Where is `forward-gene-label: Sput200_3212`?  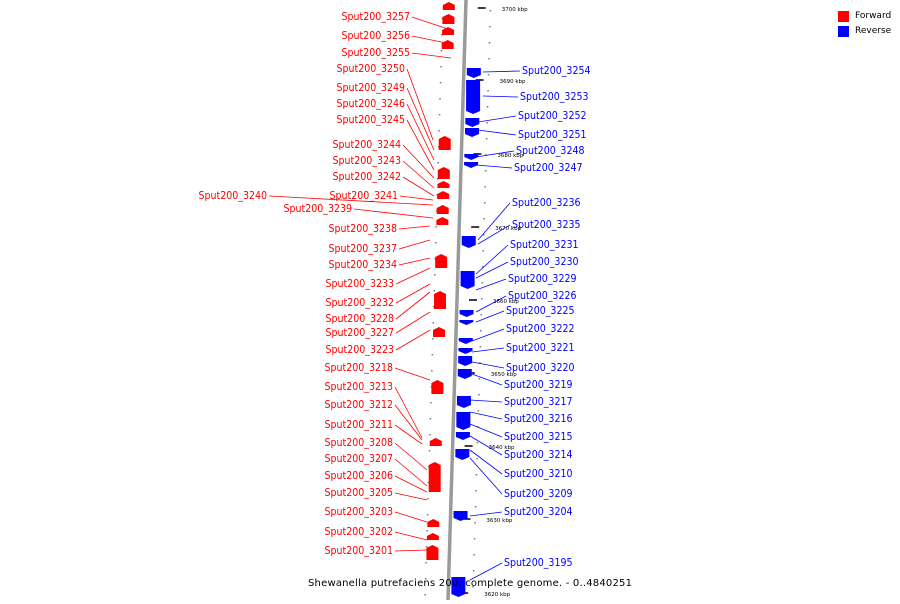
forward-gene-label: Sput200_3212 is located at coordinates (359, 405).